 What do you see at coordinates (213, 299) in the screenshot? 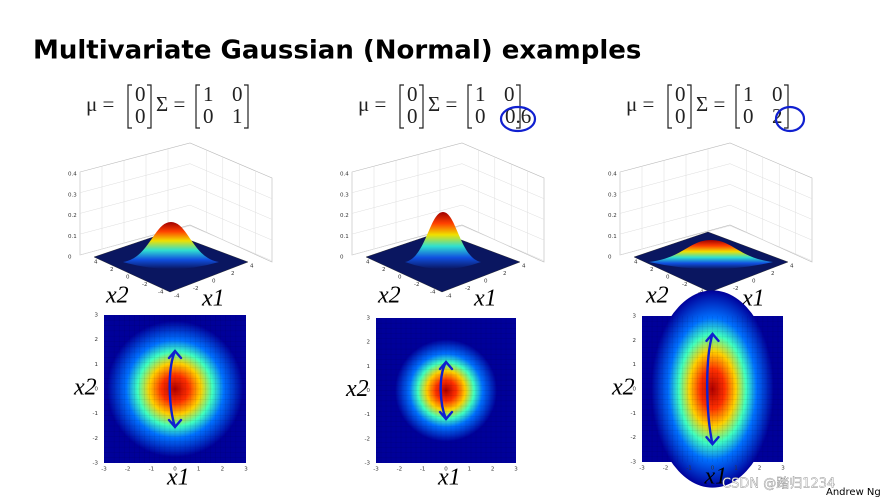
I see `x1-axis-label: x1` at bounding box center [213, 299].